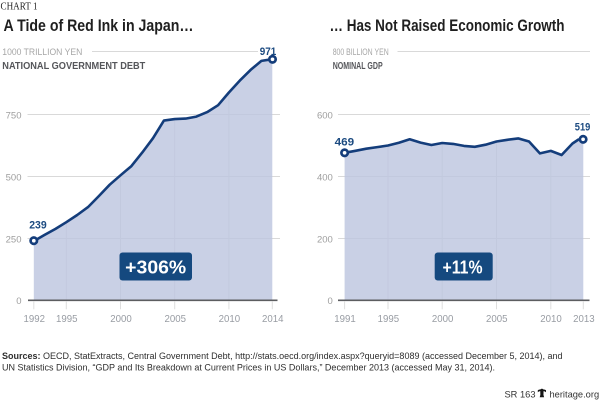 This screenshot has height=401, width=600. What do you see at coordinates (42, 52) in the screenshot?
I see `svg-text: 1000 TRILLION YEN` at bounding box center [42, 52].